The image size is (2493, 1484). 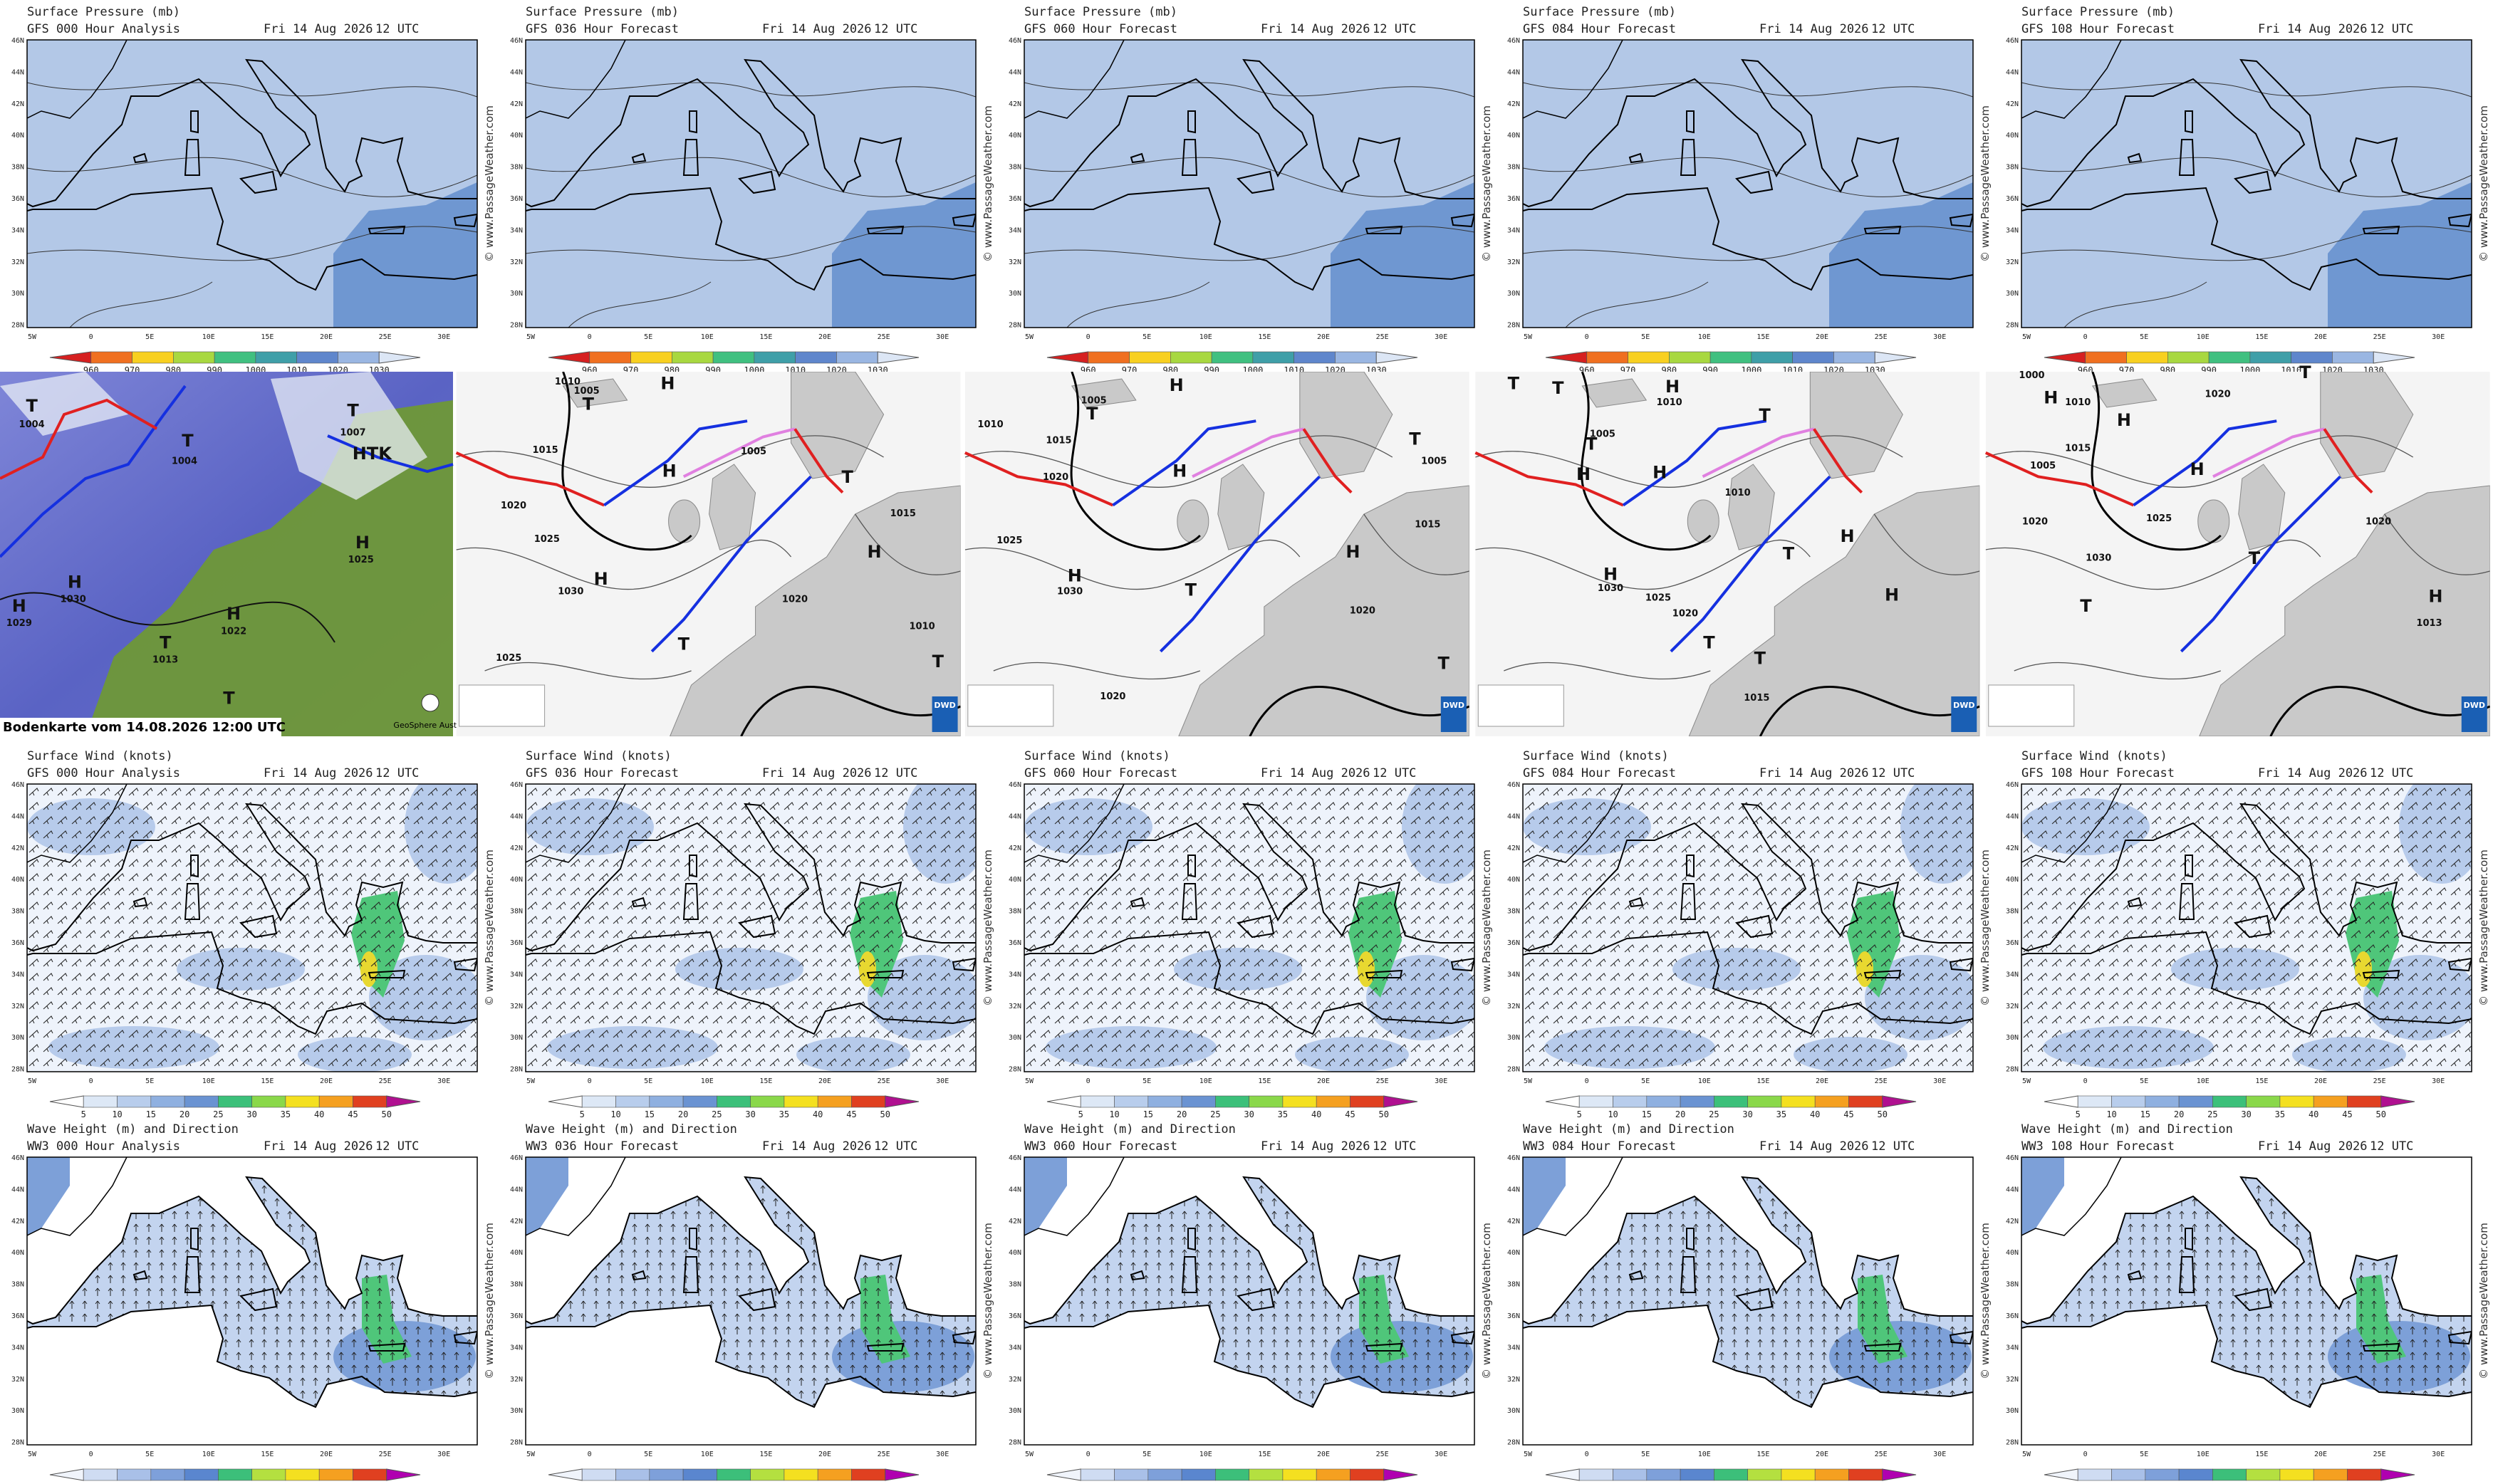 I want to click on date-label: Fri 14 Aug 2026, so click(x=1814, y=773).